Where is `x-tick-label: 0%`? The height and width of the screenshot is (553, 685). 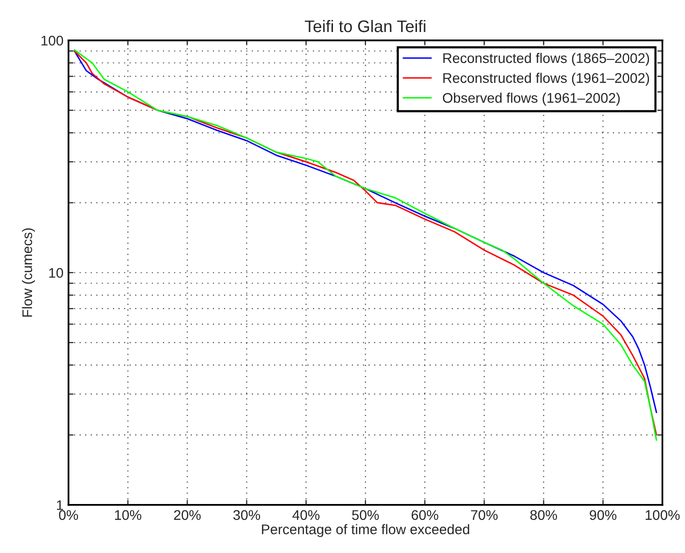 x-tick-label: 0% is located at coordinates (68, 515).